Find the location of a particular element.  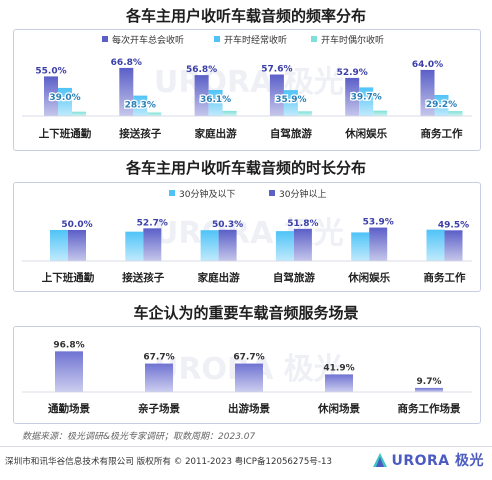

source-note: 数据来源：极光调研&极光专家调研；取数周期：2023.07 is located at coordinates (139, 437).